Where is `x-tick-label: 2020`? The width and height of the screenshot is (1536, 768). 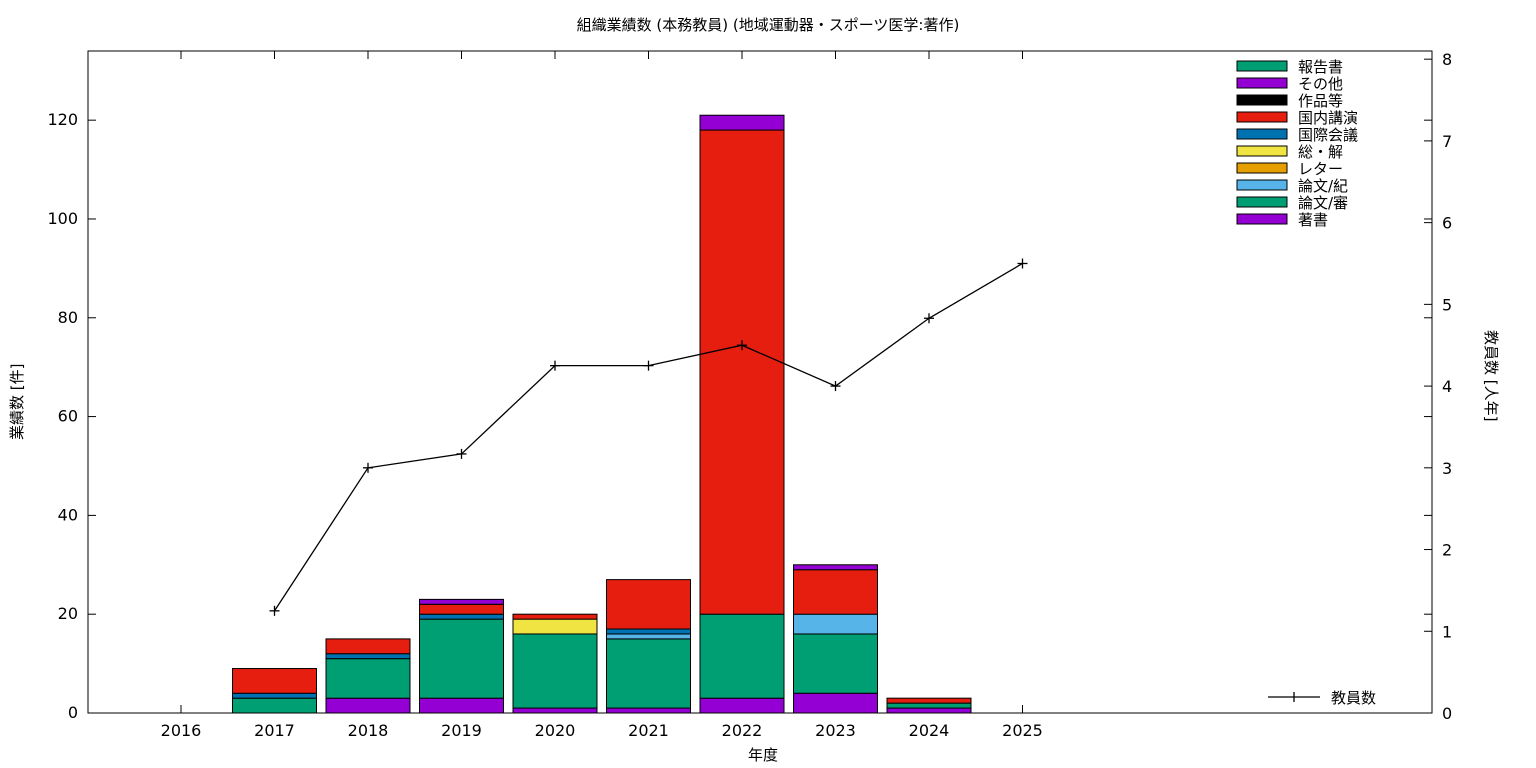 x-tick-label: 2020 is located at coordinates (555, 730).